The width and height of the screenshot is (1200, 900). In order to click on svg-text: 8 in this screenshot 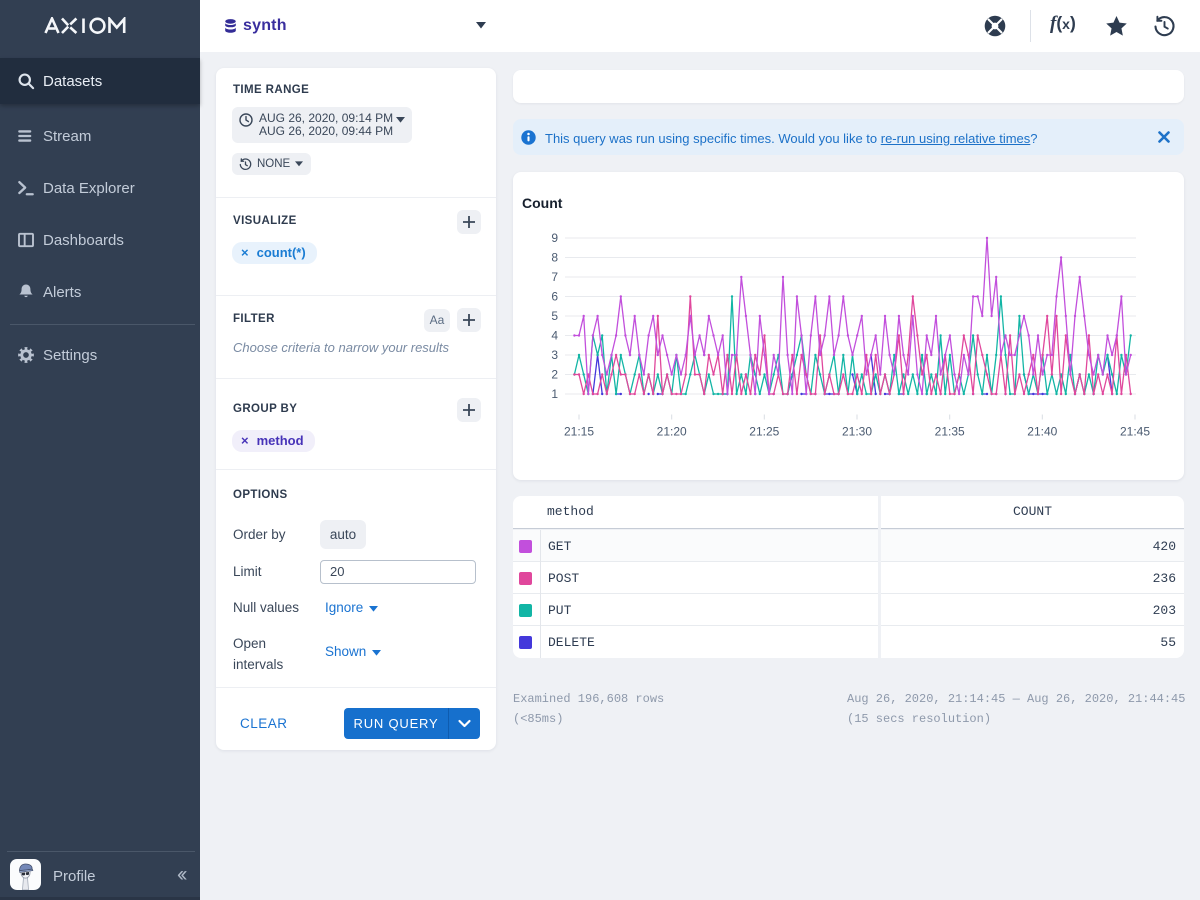, I will do `click(554, 258)`.